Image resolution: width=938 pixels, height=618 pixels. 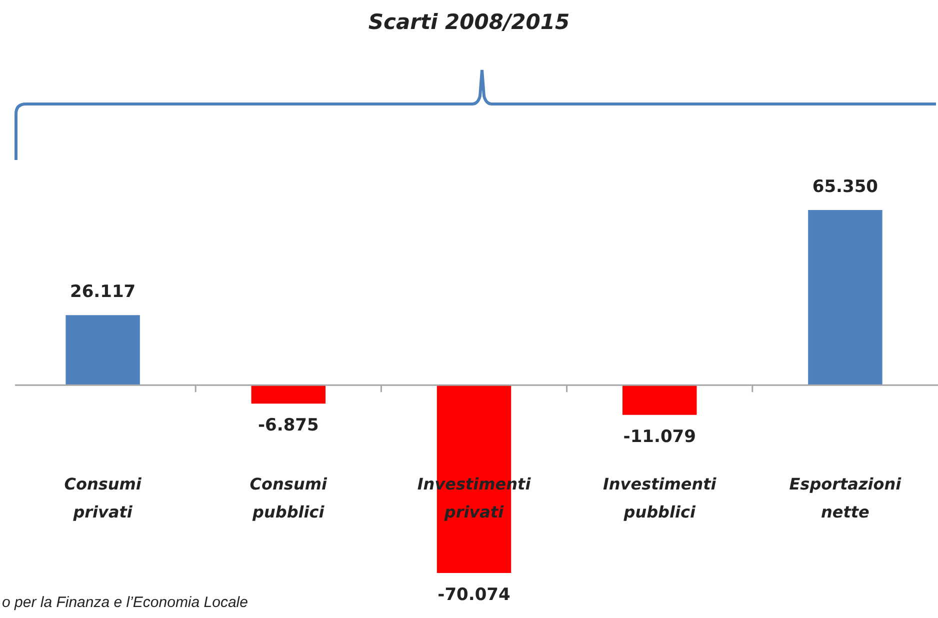 What do you see at coordinates (125, 602) in the screenshot?
I see `text: o per la Finanza e l’Economia Locale` at bounding box center [125, 602].